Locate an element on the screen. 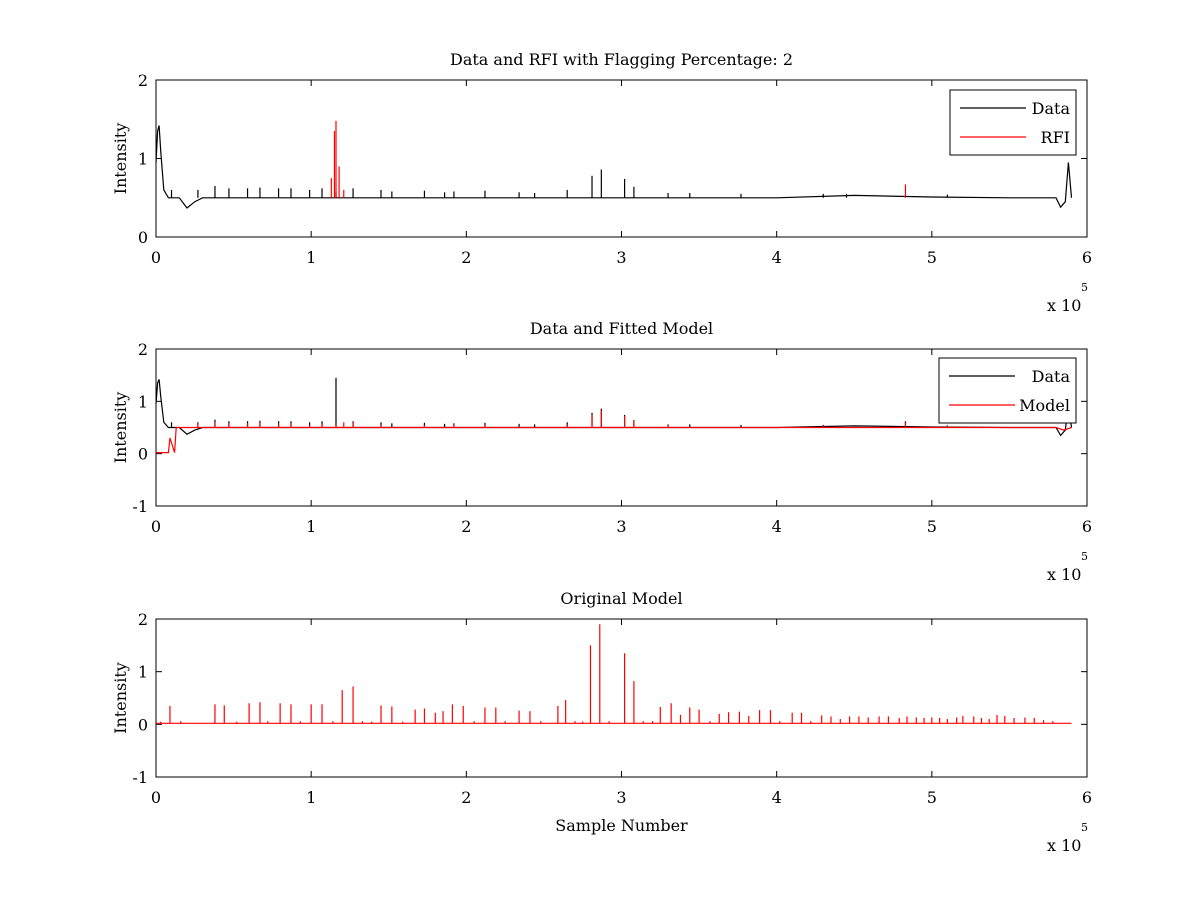  series-rfi is located at coordinates (618, 159).